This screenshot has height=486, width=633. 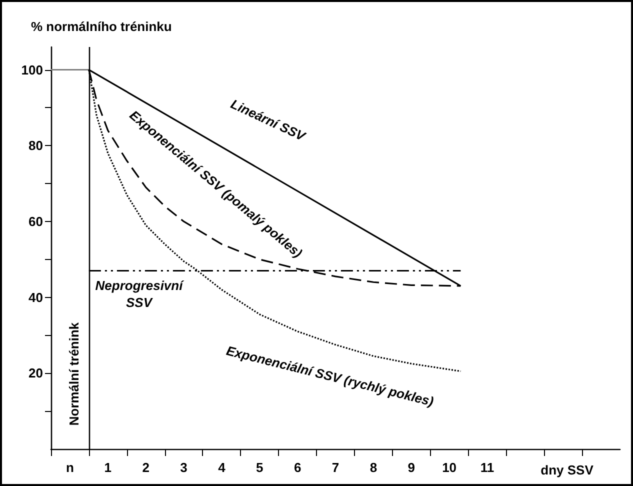 I want to click on x-tick-label: 4, so click(x=222, y=467).